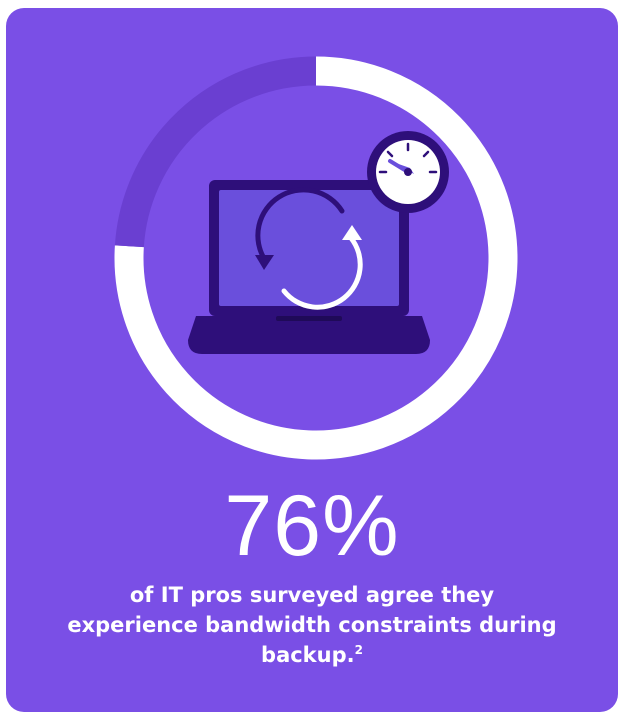 This screenshot has height=712, width=618. I want to click on footnote-marker: 2, so click(358, 650).